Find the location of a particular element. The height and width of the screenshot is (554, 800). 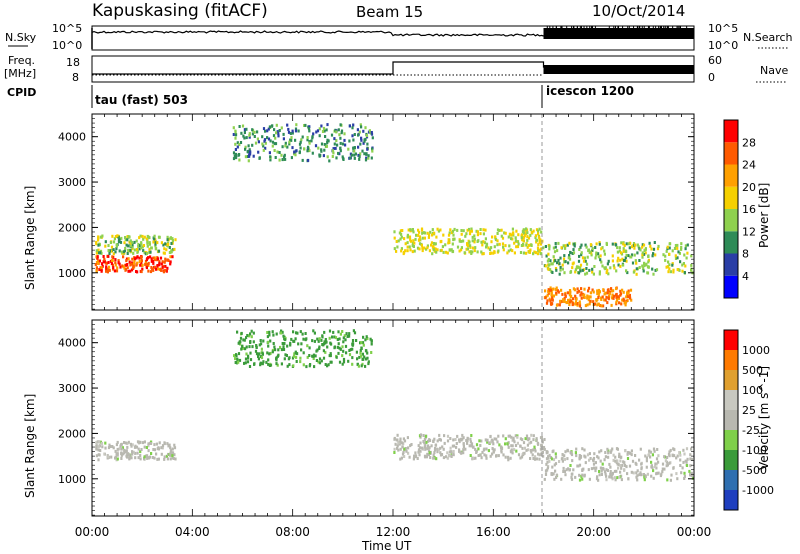

time-tick-label: 20:00 is located at coordinates (593, 532).